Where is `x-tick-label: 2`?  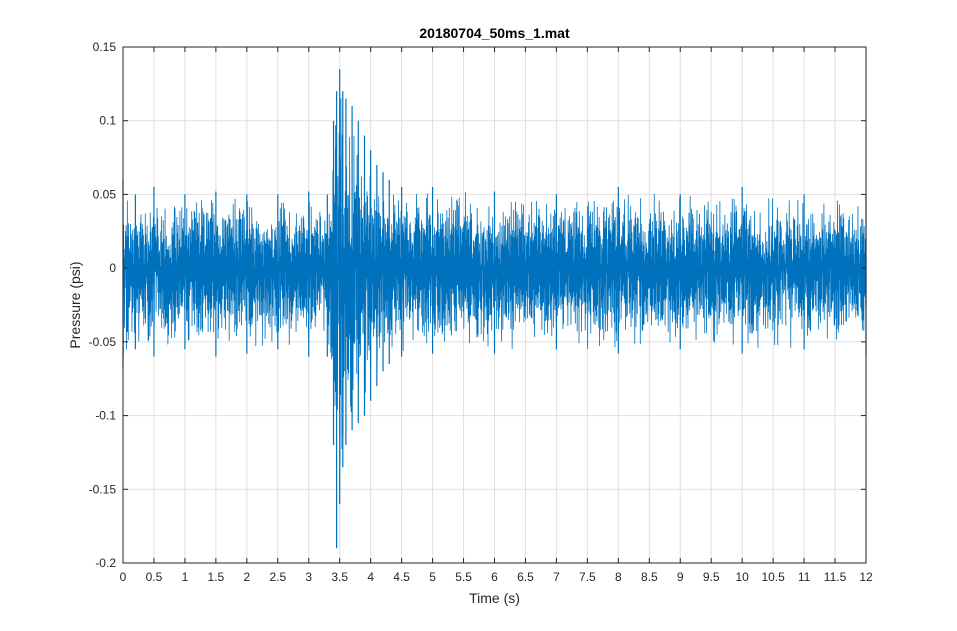
x-tick-label: 2 is located at coordinates (246, 577).